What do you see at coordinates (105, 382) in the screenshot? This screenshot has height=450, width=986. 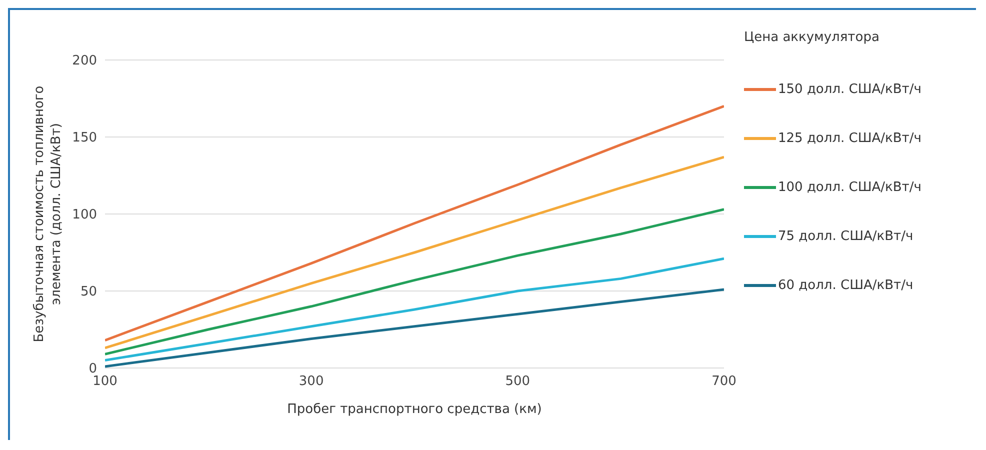 I see `x-tick-label: 100` at bounding box center [105, 382].